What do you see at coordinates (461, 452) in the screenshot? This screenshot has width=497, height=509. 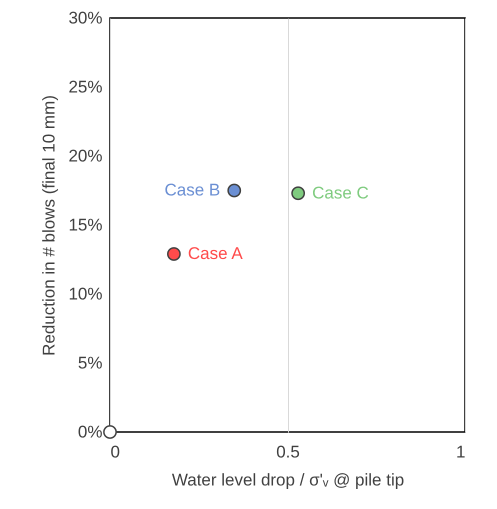 I see `x-tick-label: 1` at bounding box center [461, 452].